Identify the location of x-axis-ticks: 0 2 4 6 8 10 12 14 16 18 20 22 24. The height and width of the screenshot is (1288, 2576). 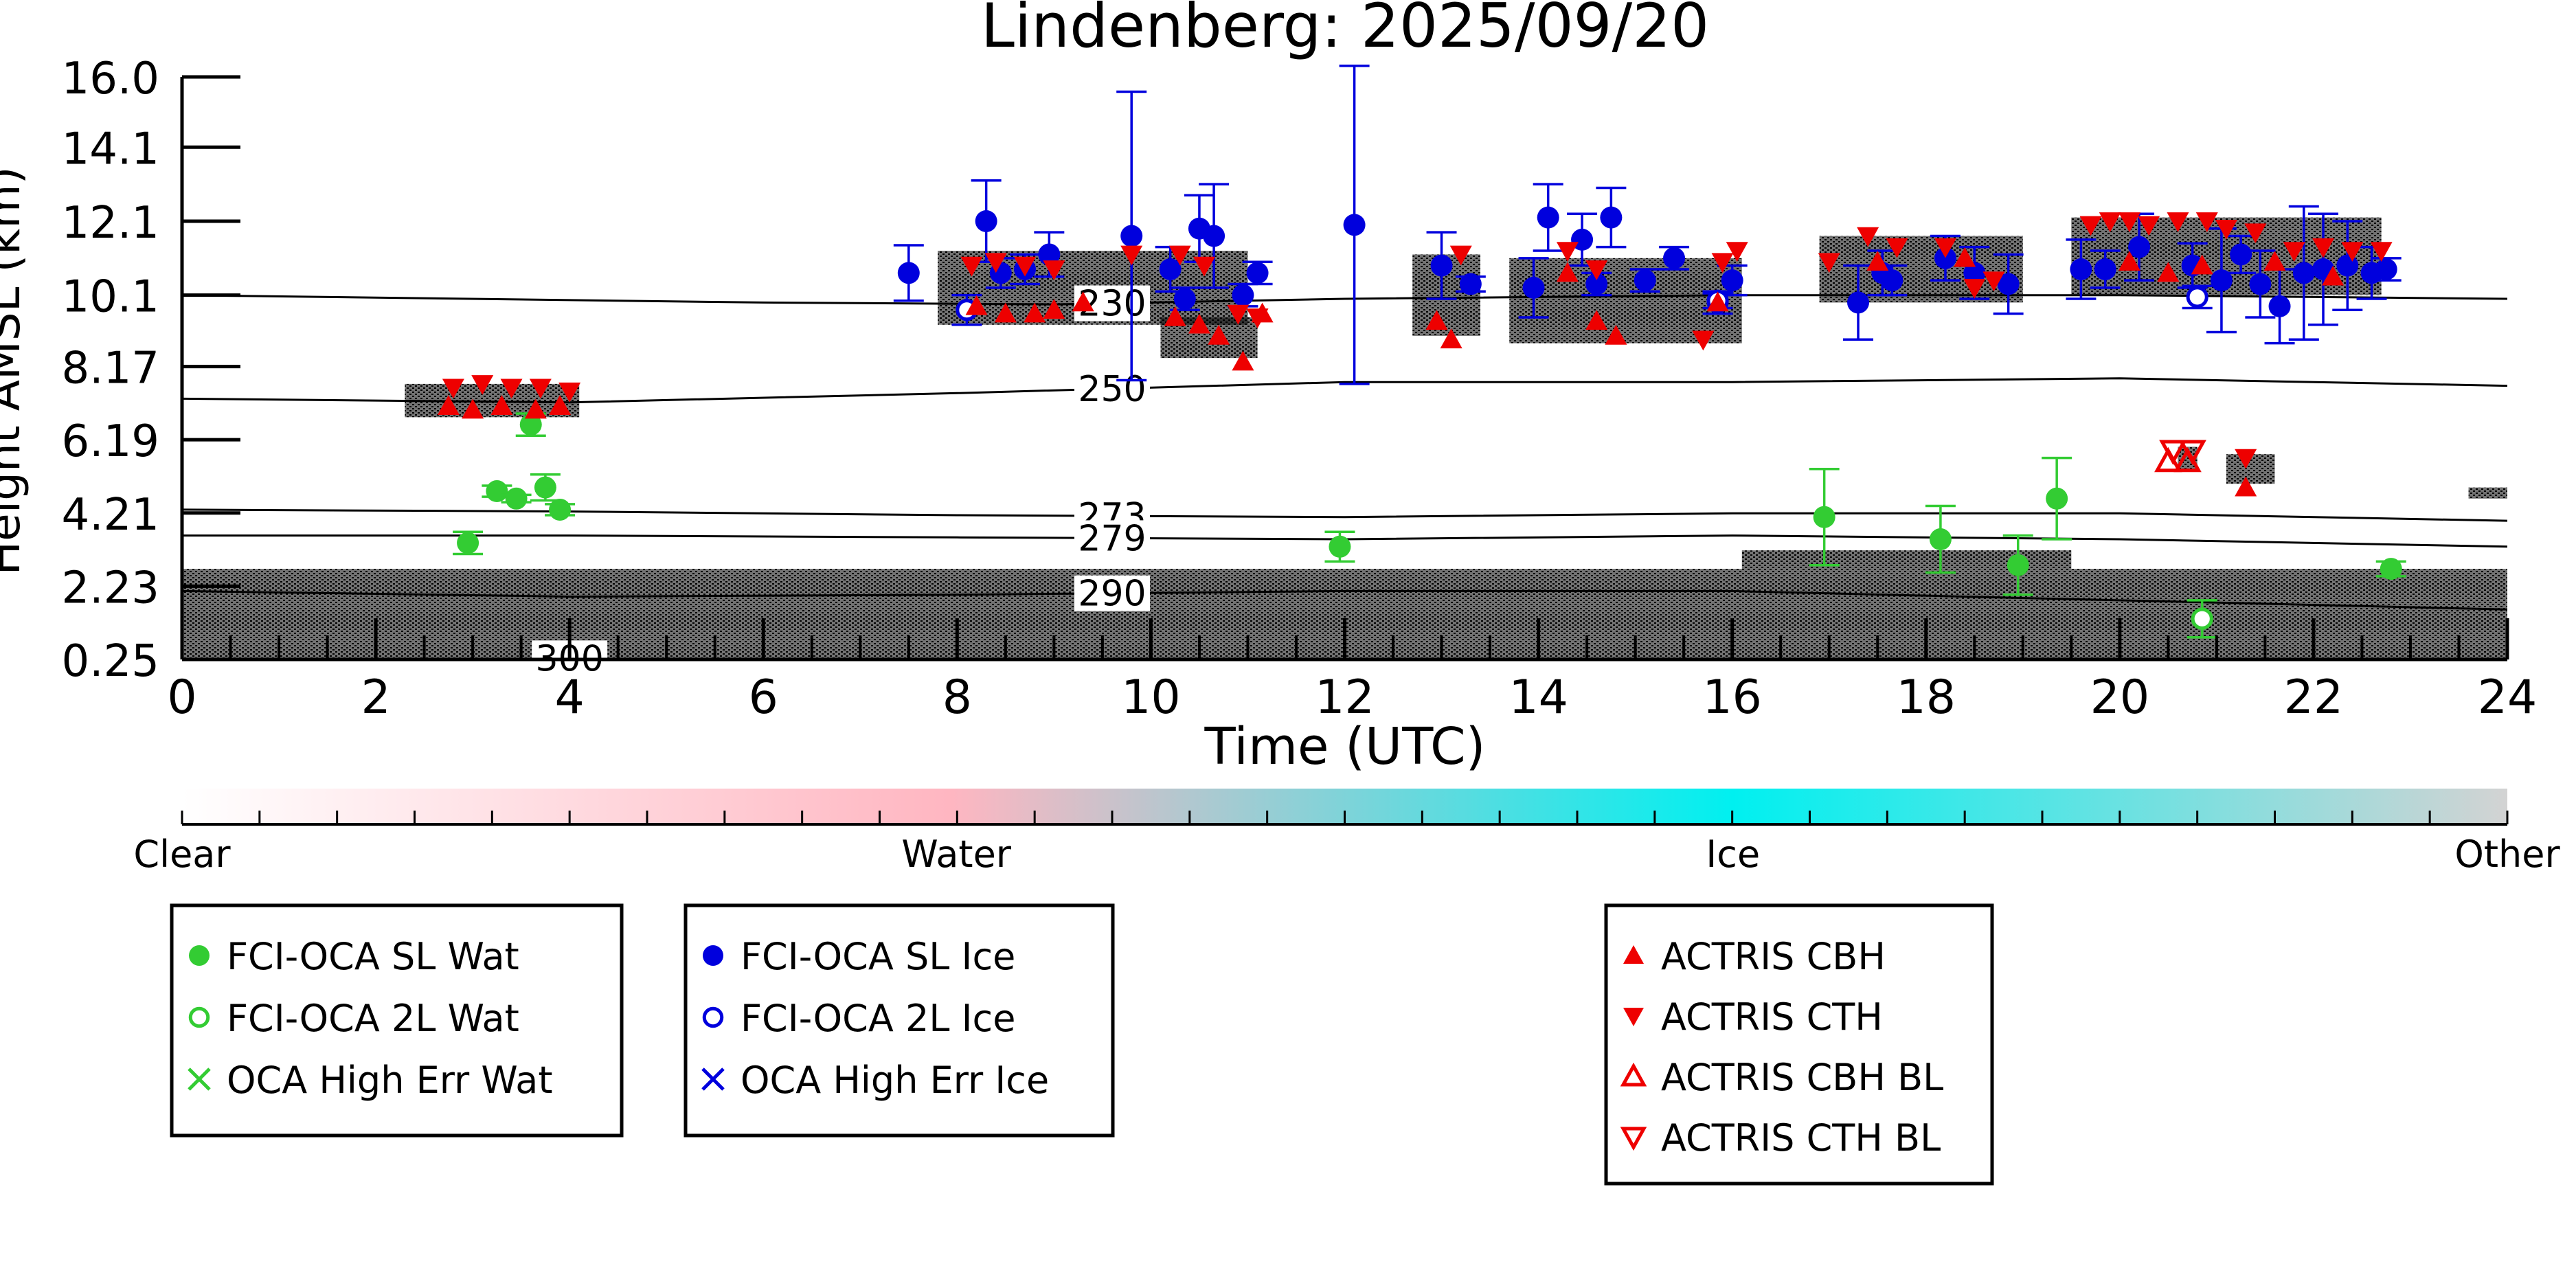
(1352, 671).